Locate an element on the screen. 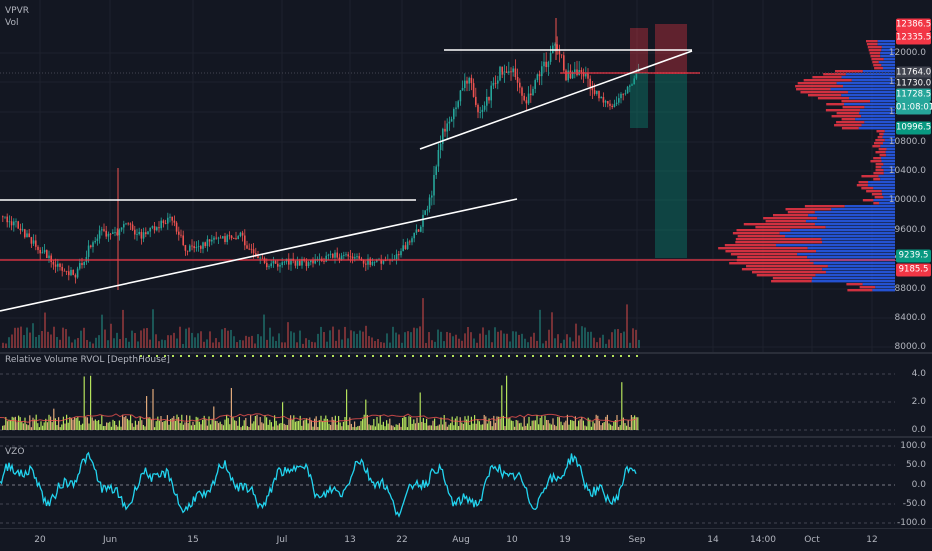 The image size is (932, 551). price-tick-label: 10000.0 is located at coordinates (907, 200).